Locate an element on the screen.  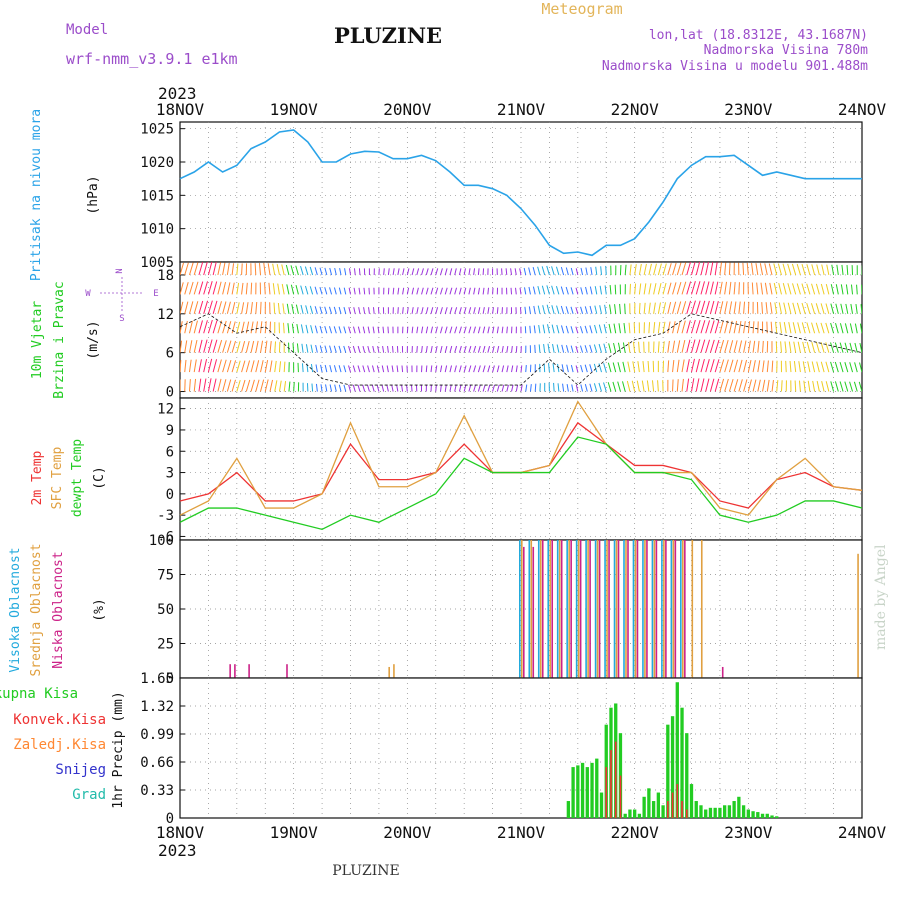
model-elevation-label: Nadmorska Visina u modelu 901.488m is located at coordinates (735, 66).